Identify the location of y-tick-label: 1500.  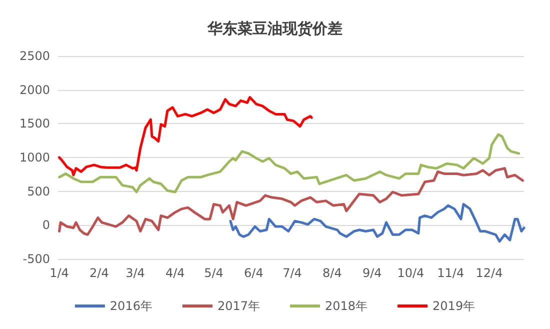
(34, 123).